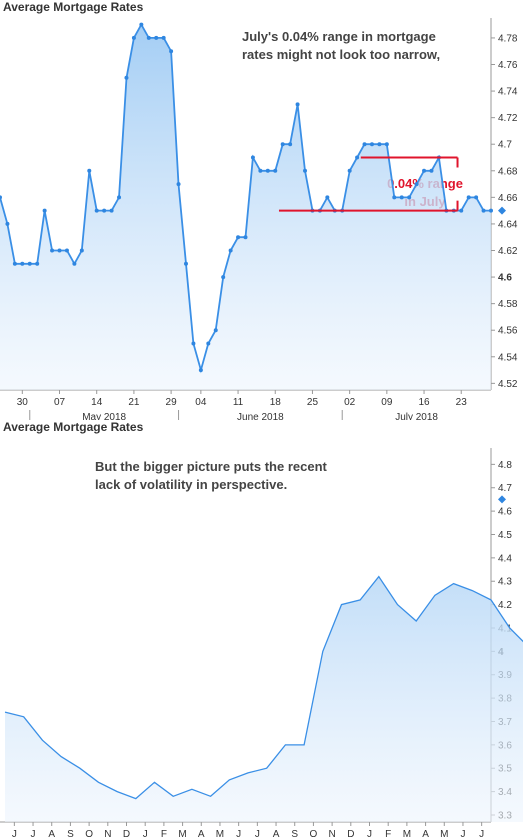  I want to click on y-tick-label: 4.4, so click(505, 558).